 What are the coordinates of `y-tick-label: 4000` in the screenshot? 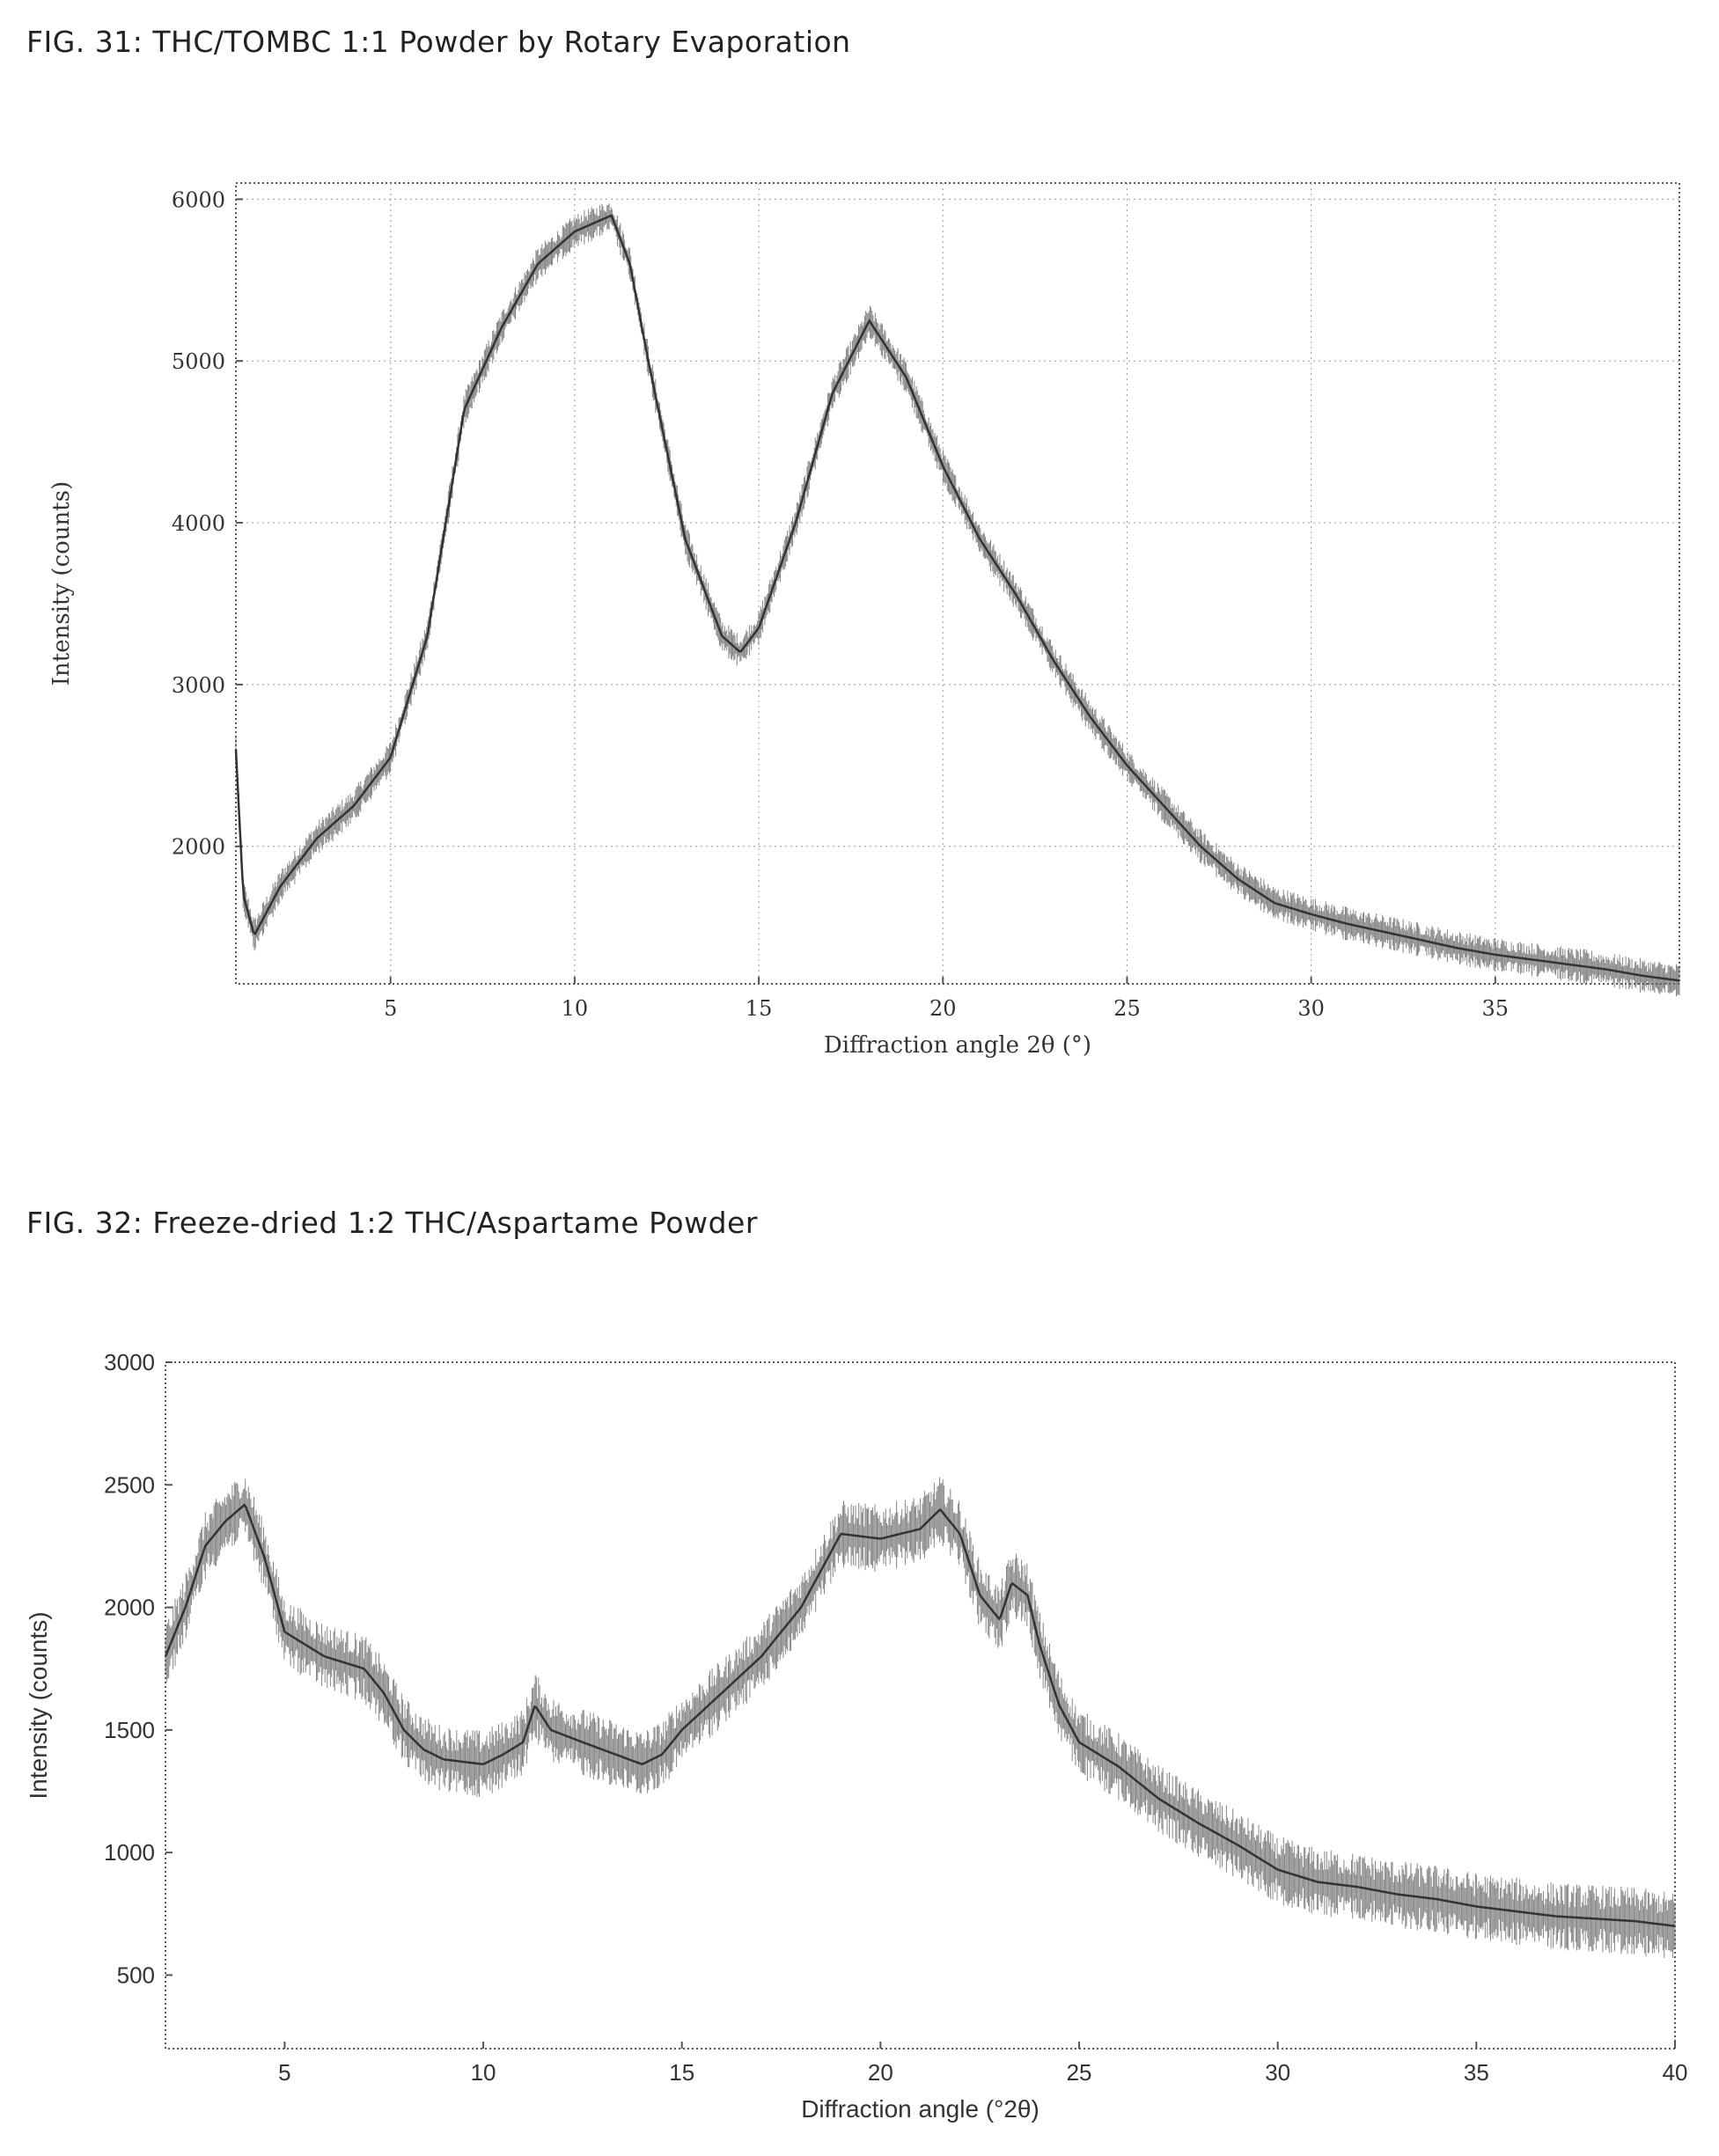 It's located at (198, 524).